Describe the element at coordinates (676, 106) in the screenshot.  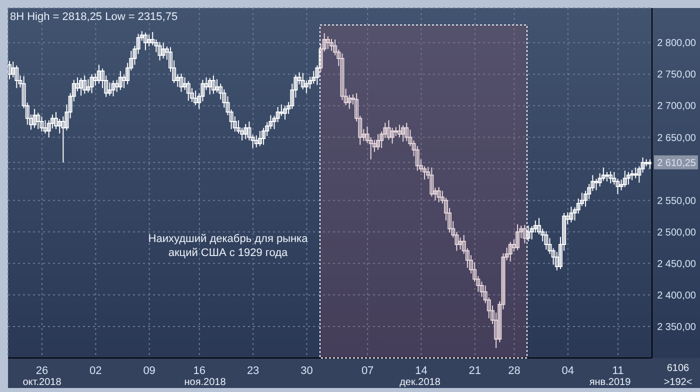
I see `y-tick-label: 2 700,00` at that location.